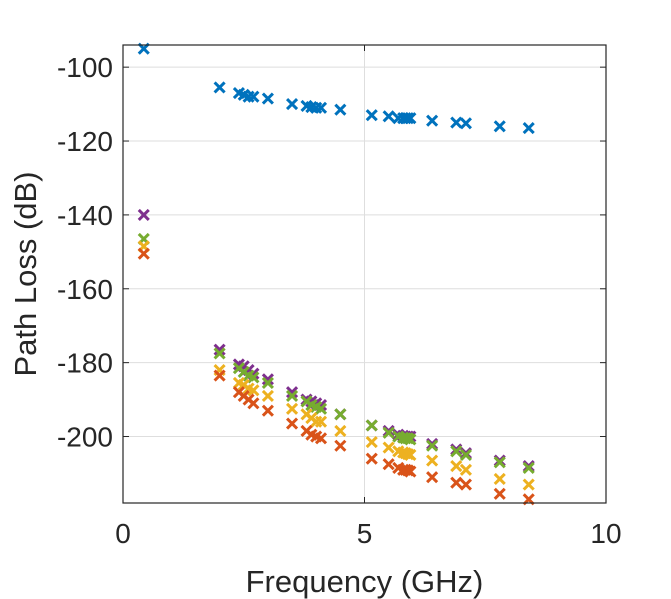  I want to click on x-tick-label: 5, so click(365, 533).